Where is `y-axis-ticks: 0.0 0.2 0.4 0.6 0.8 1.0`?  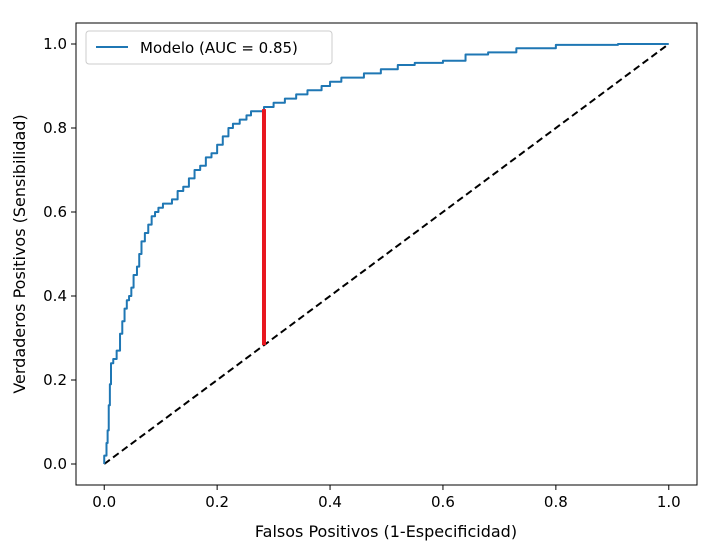 y-axis-ticks: 0.0 0.2 0.4 0.6 0.8 1.0 is located at coordinates (59, 254).